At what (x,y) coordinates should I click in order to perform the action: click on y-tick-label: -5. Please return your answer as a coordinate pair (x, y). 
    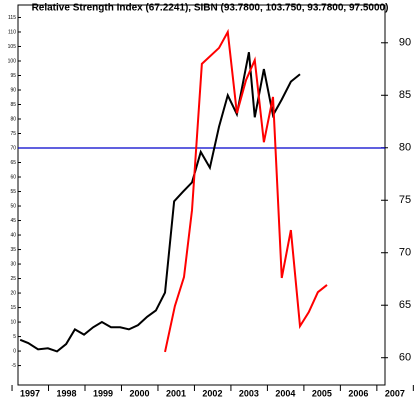
    Looking at the image, I should click on (14, 366).